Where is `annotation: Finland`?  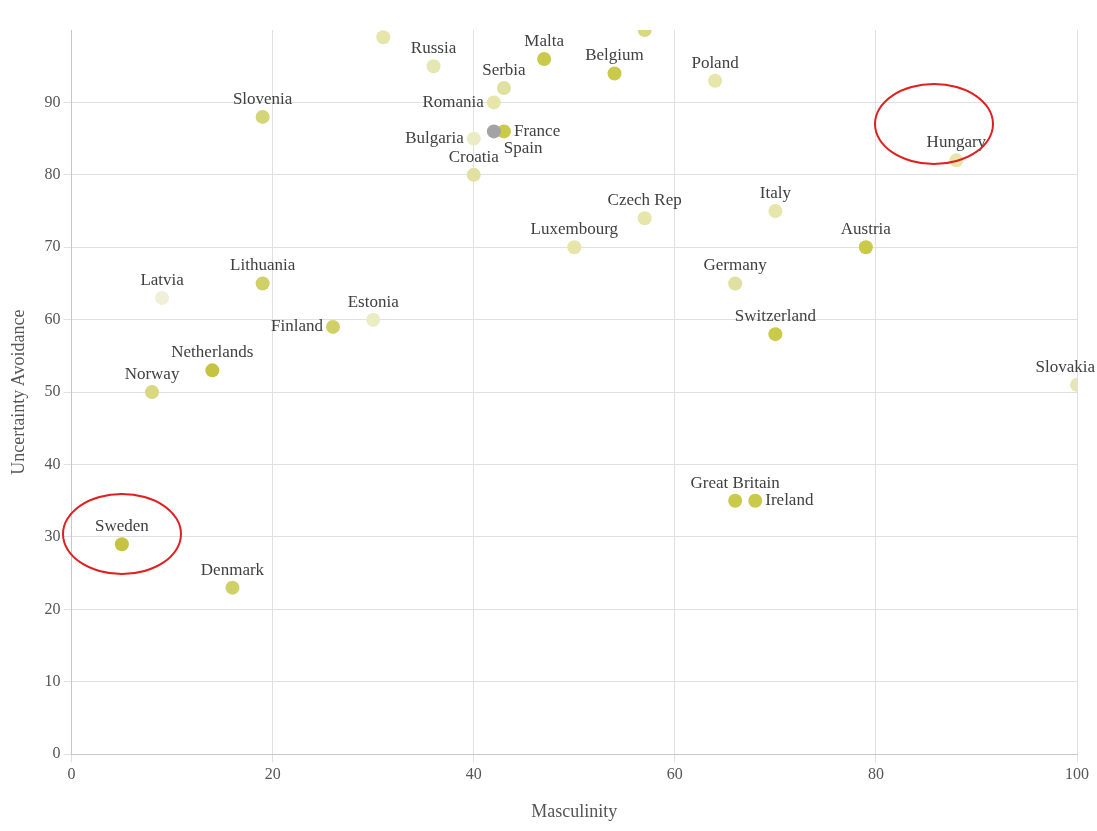
annotation: Finland is located at coordinates (297, 326).